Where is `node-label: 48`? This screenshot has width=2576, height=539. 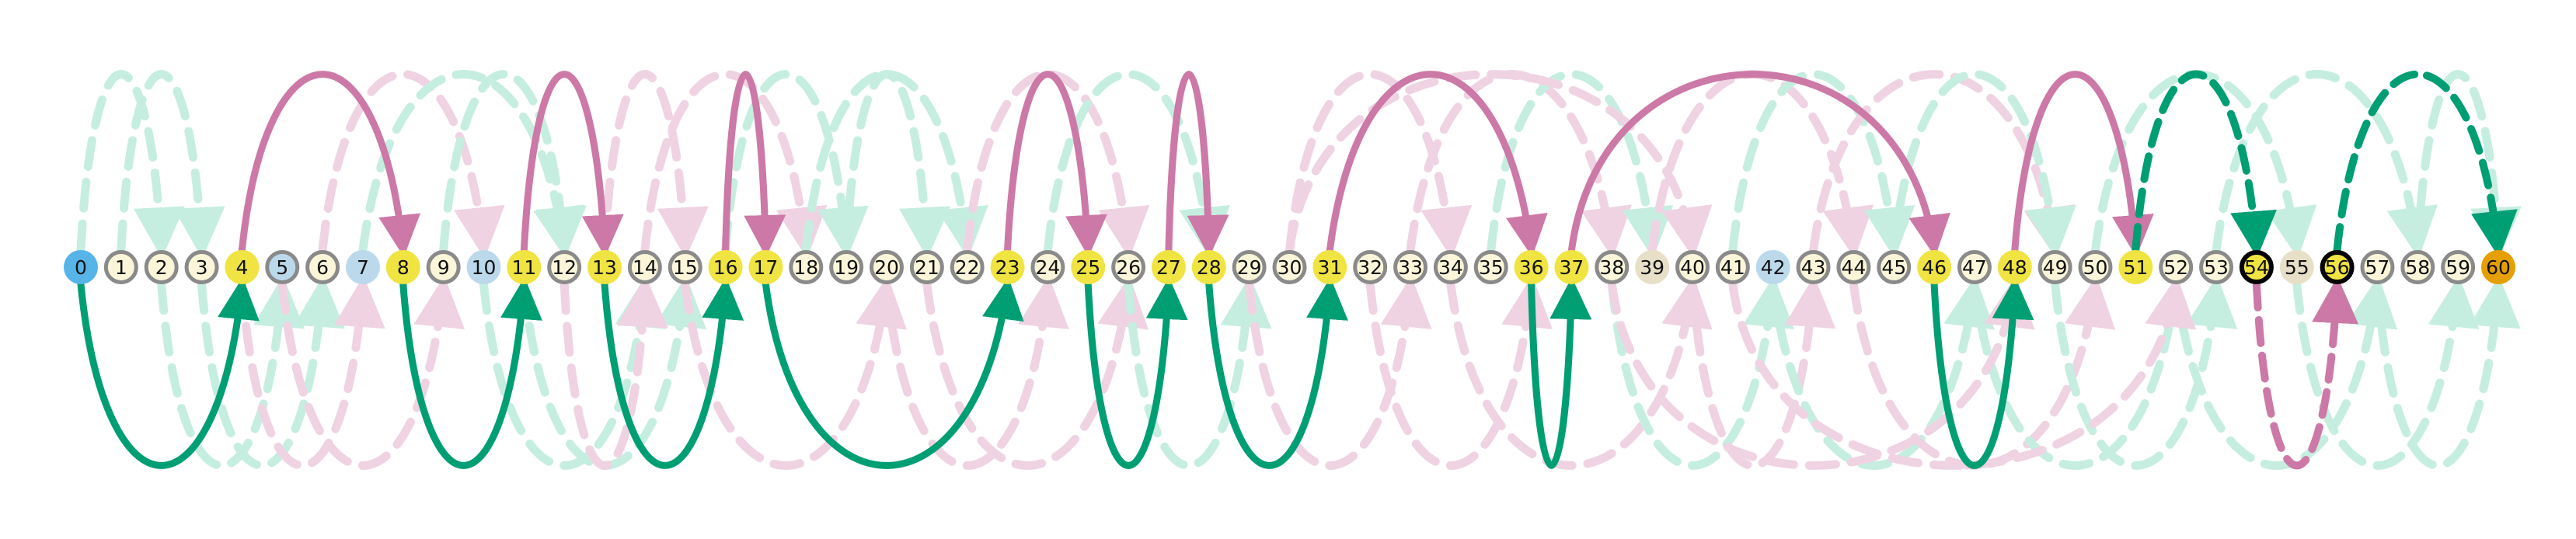 node-label: 48 is located at coordinates (2015, 267).